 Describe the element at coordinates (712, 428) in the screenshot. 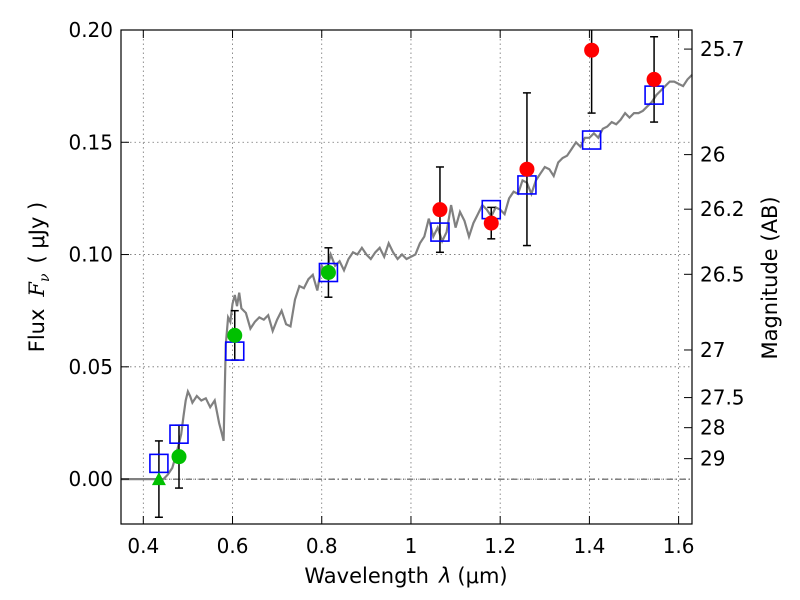

I see `magnitude-tick-label: 28` at that location.